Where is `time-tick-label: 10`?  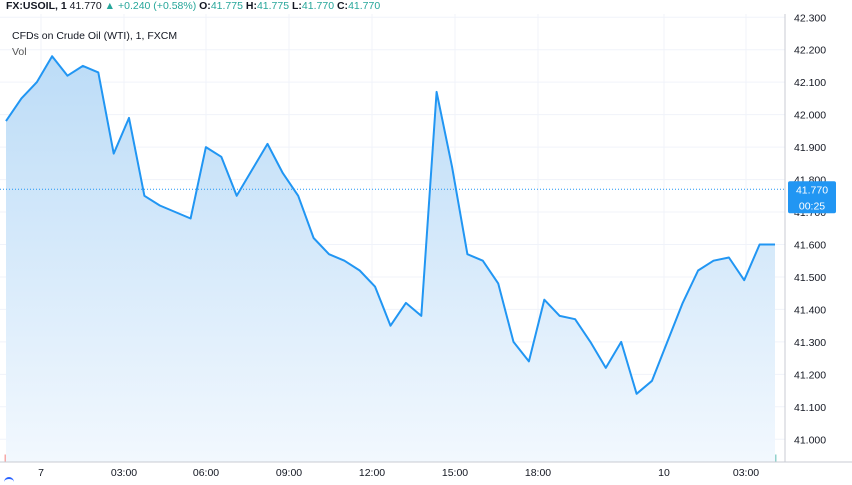
time-tick-label: 10 is located at coordinates (664, 472).